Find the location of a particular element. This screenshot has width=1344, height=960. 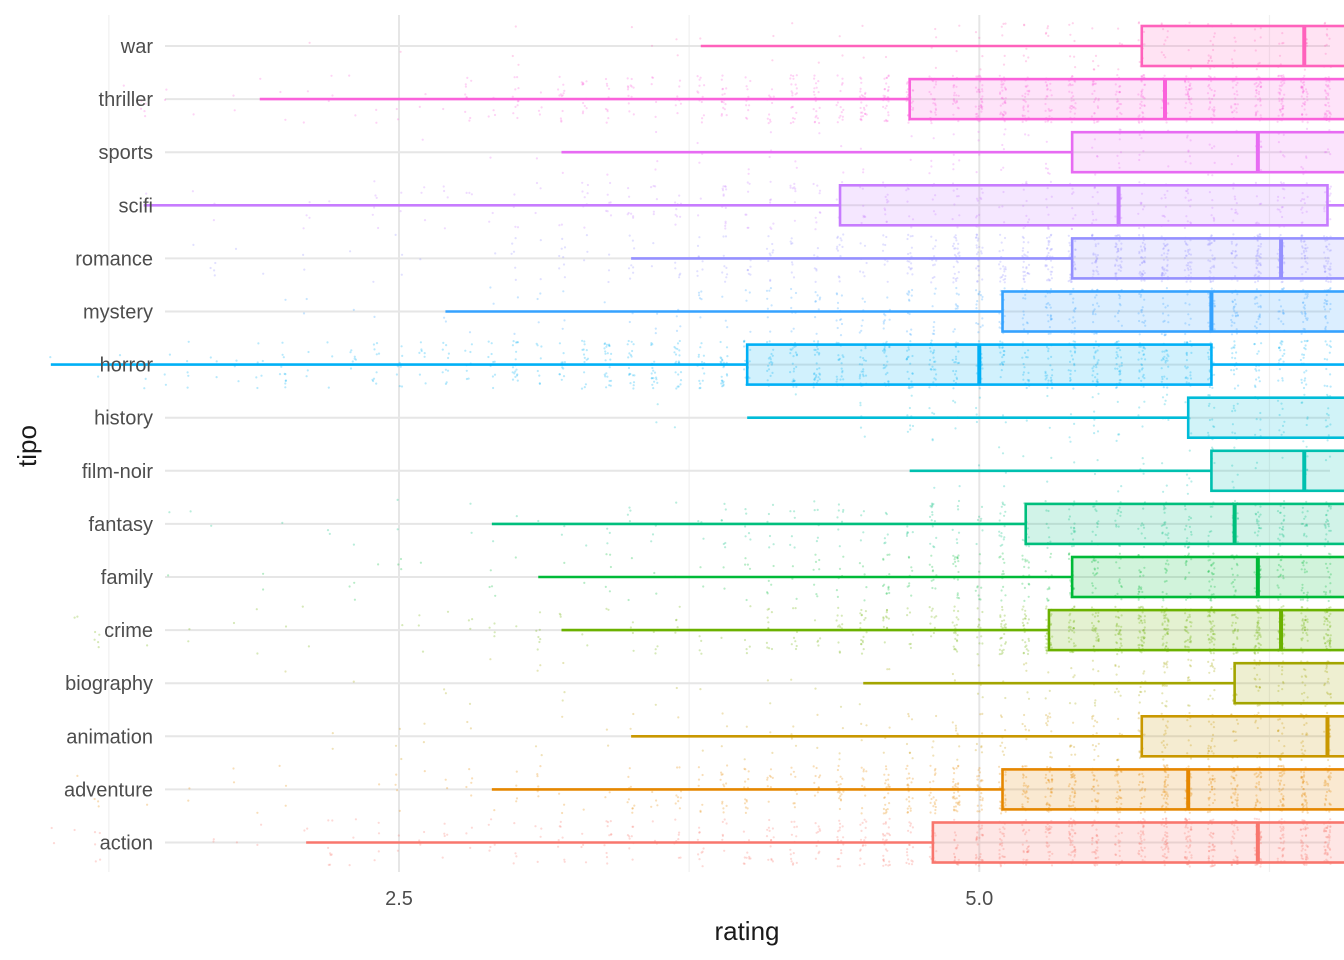

y-tick-label: sports is located at coordinates (126, 153).